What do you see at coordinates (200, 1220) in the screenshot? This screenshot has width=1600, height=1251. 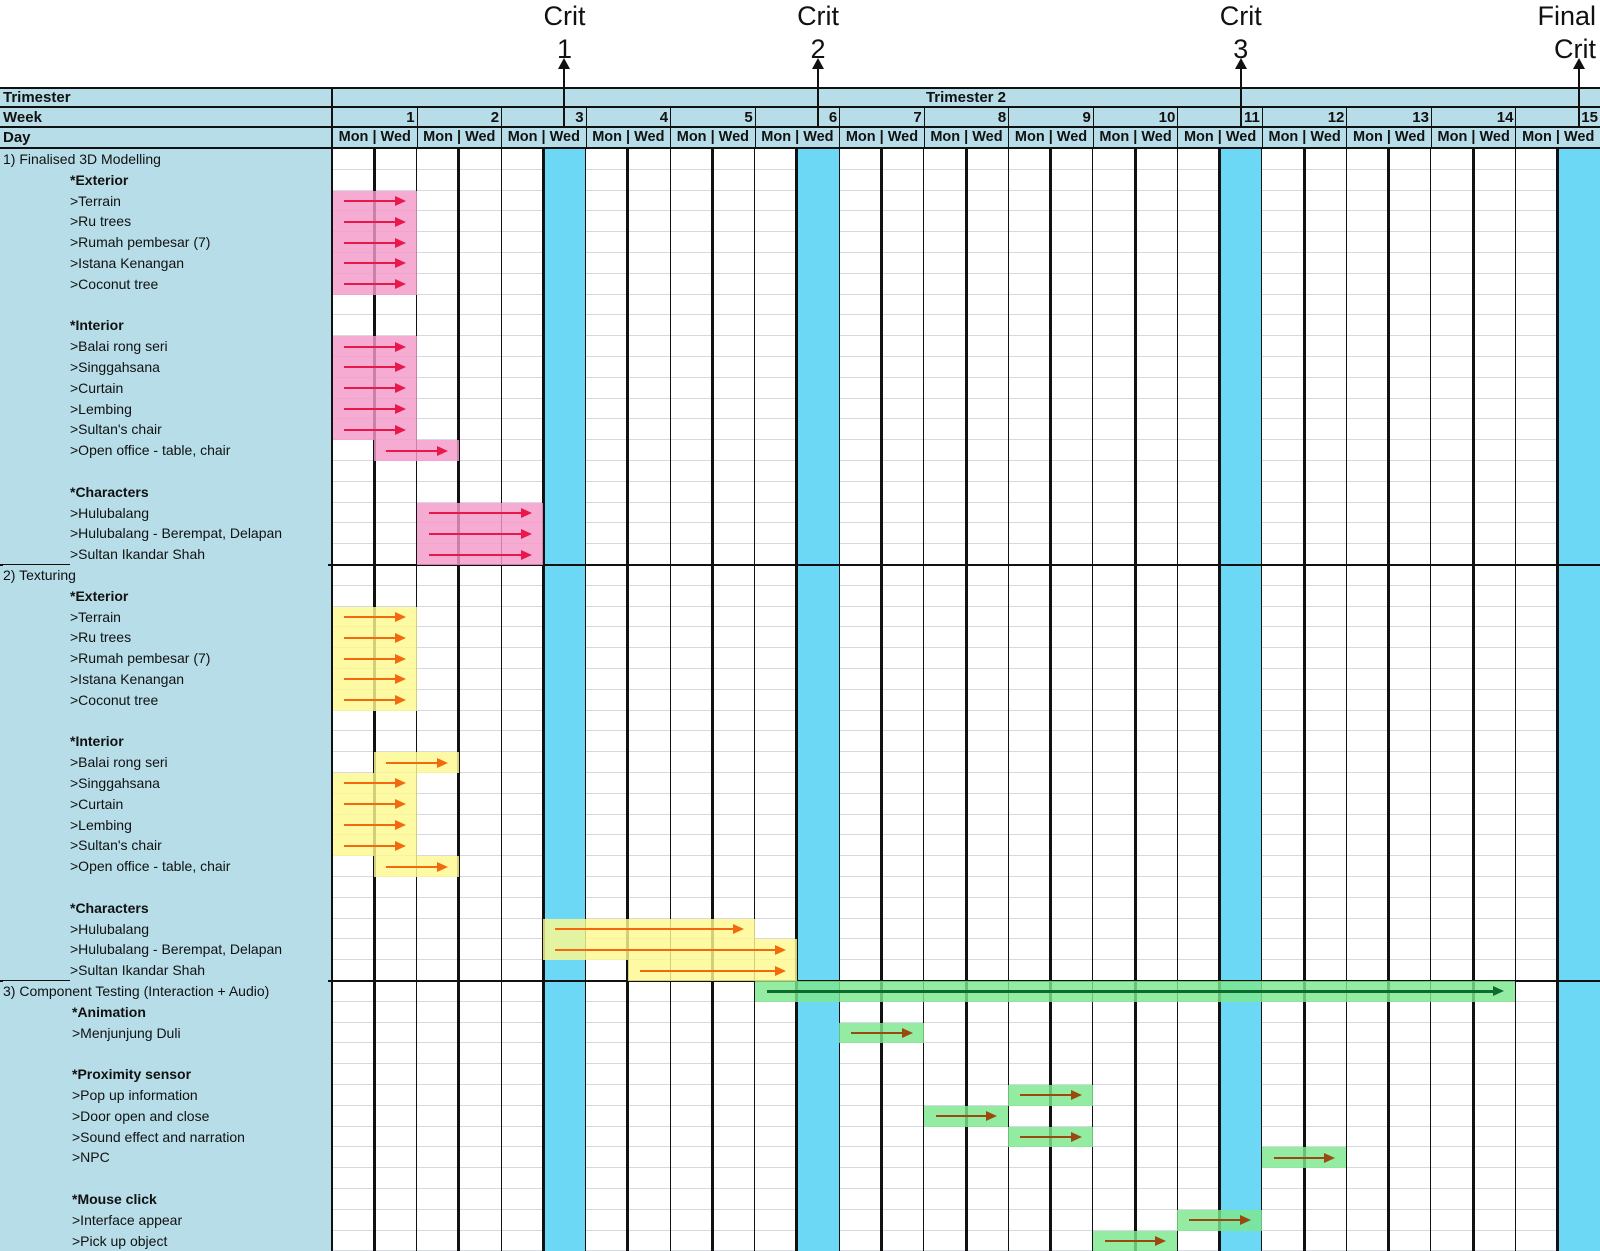 I see `task-label: >Interface appear` at bounding box center [200, 1220].